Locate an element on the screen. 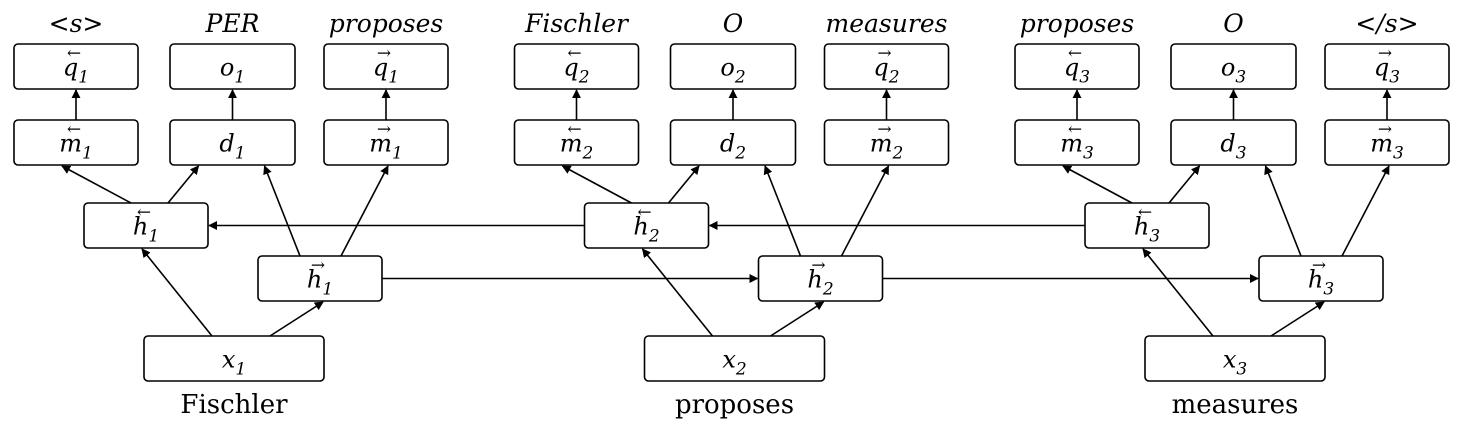 The image size is (1473, 432). node-o-3-label: o3 is located at coordinates (1233, 71).